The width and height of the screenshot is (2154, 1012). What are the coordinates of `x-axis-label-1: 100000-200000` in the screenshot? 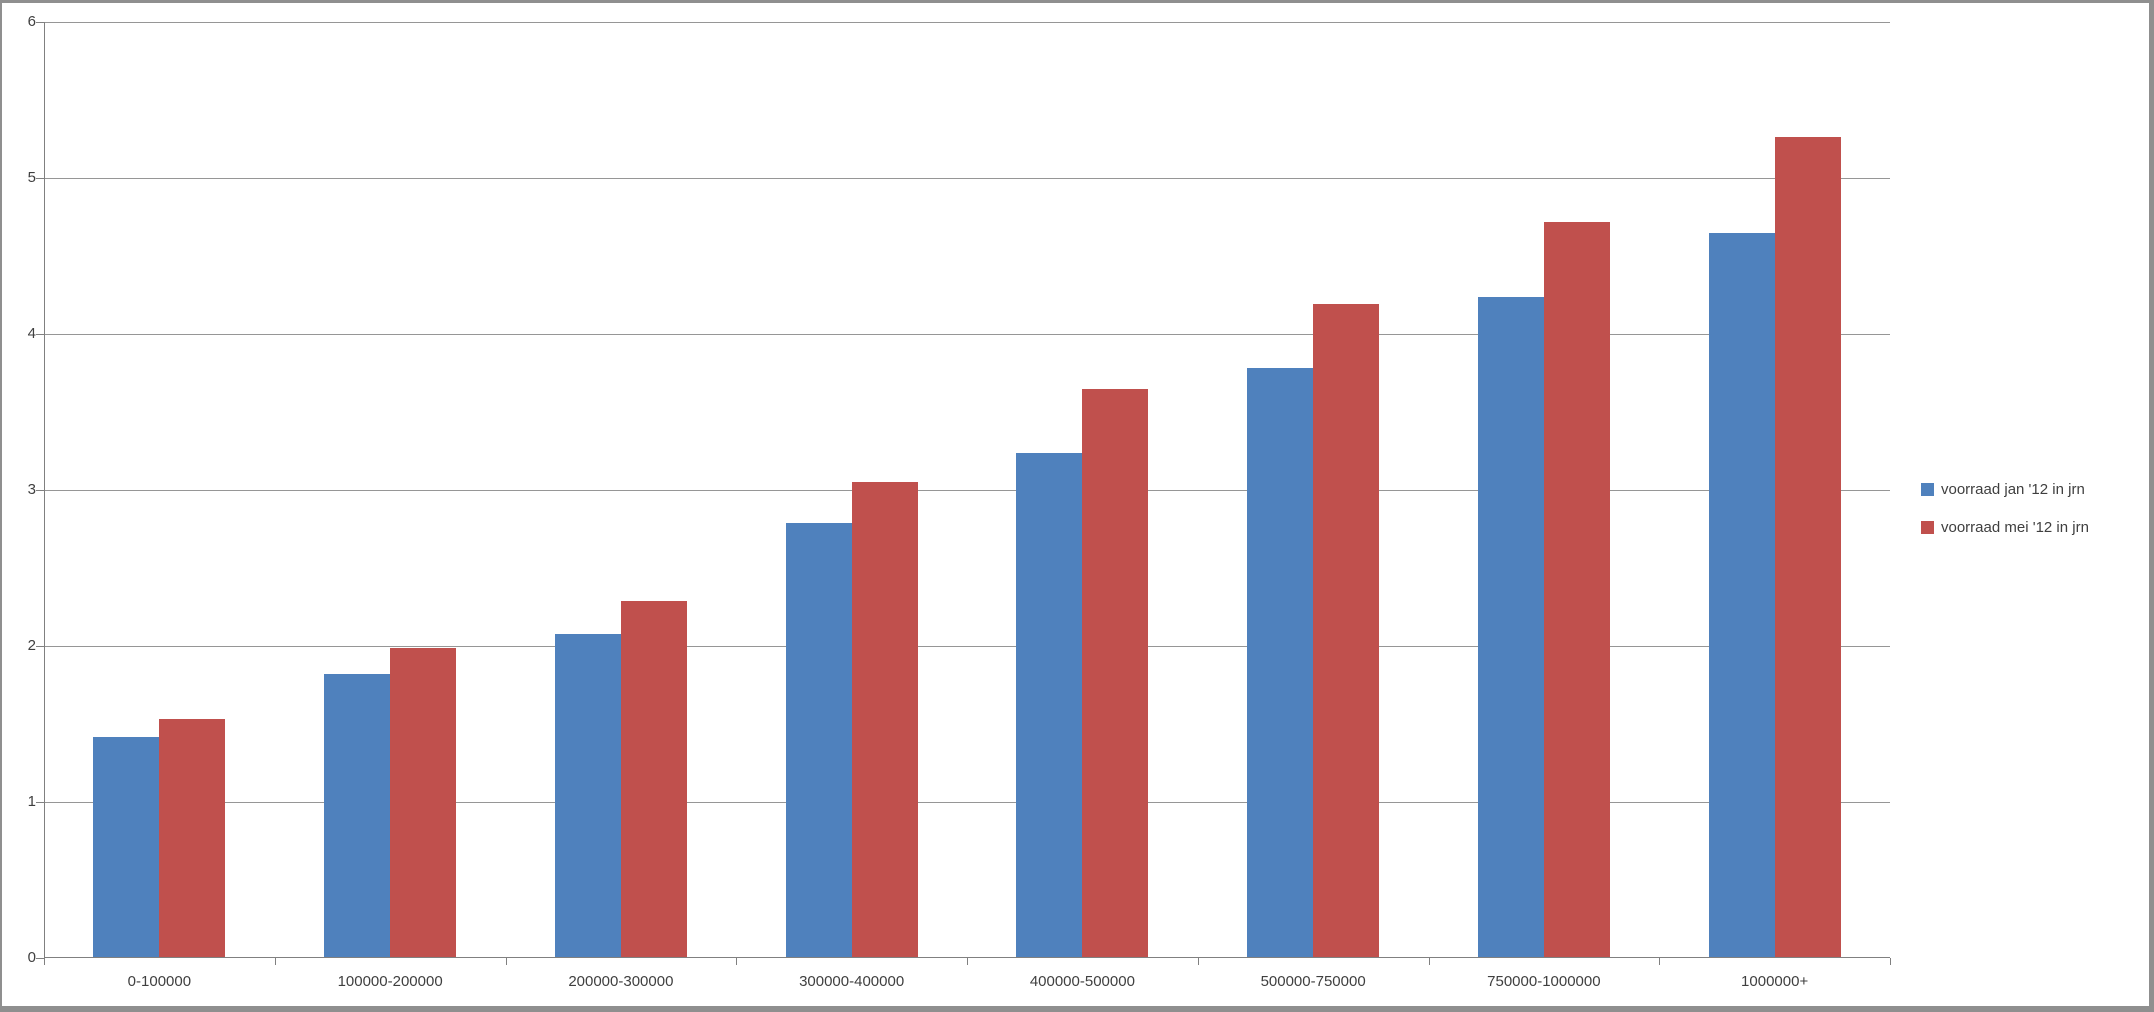 It's located at (390, 981).